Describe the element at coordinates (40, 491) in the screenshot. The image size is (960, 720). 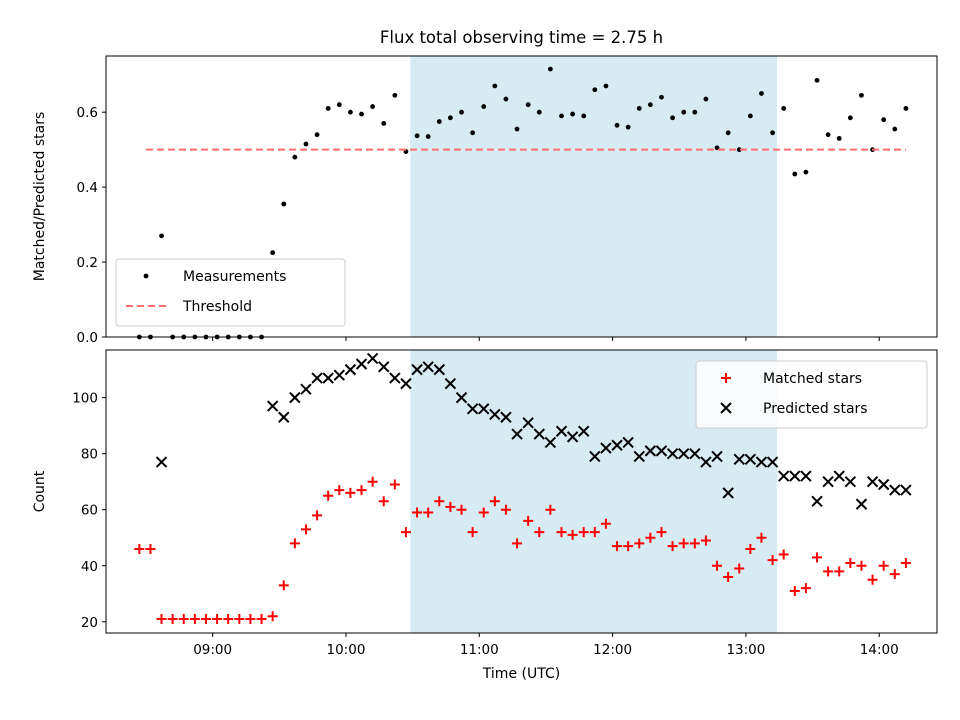
I see `y-axis-label: Count` at that location.